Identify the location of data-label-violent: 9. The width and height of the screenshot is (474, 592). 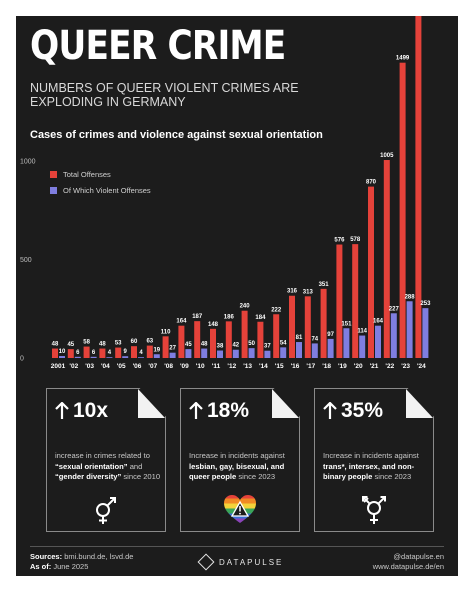
(126, 352).